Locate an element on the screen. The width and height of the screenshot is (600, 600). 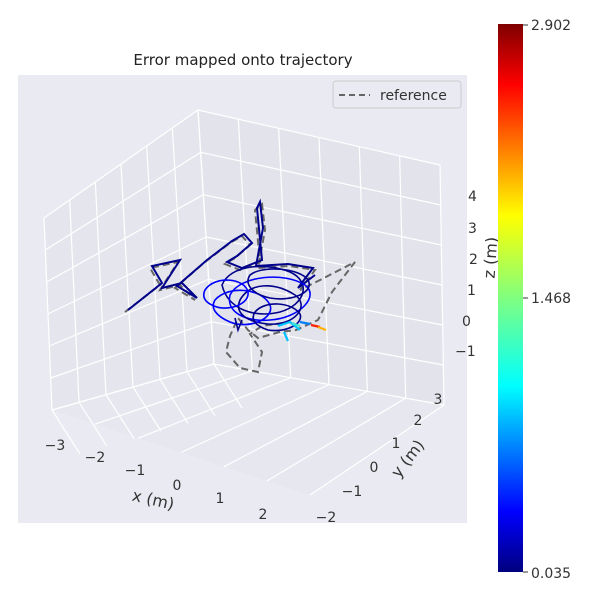
x-tick-label: −3 is located at coordinates (55, 446).